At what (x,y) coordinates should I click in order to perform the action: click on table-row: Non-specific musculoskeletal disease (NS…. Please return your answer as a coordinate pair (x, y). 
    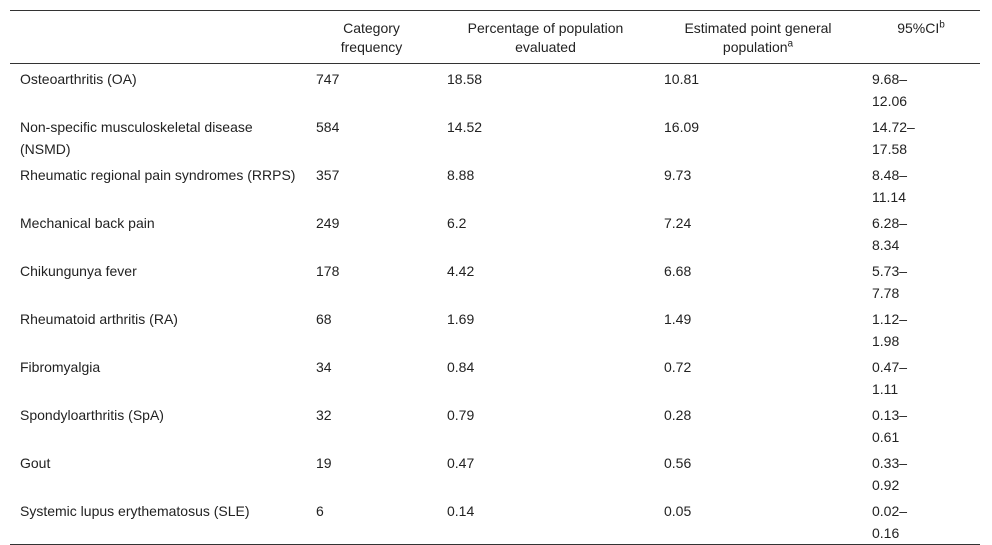
    Looking at the image, I should click on (495, 136).